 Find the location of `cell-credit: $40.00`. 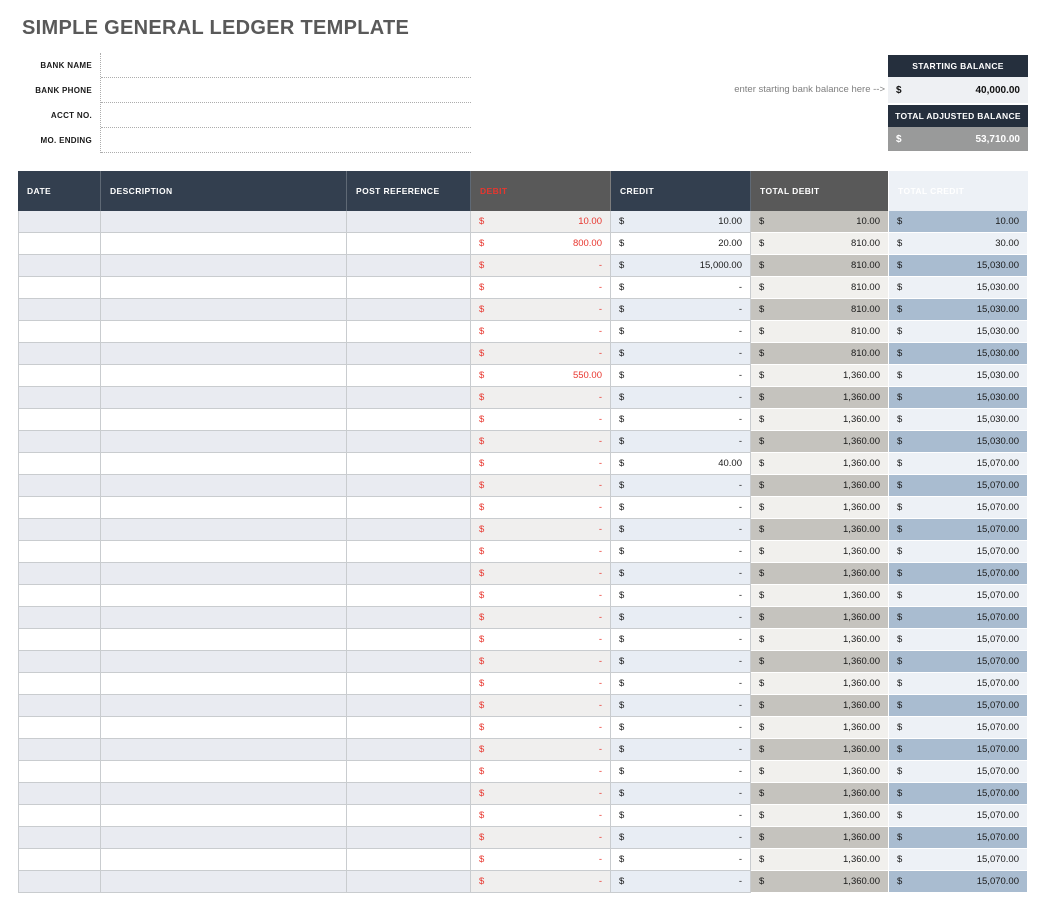

cell-credit: $40.00 is located at coordinates (681, 464).